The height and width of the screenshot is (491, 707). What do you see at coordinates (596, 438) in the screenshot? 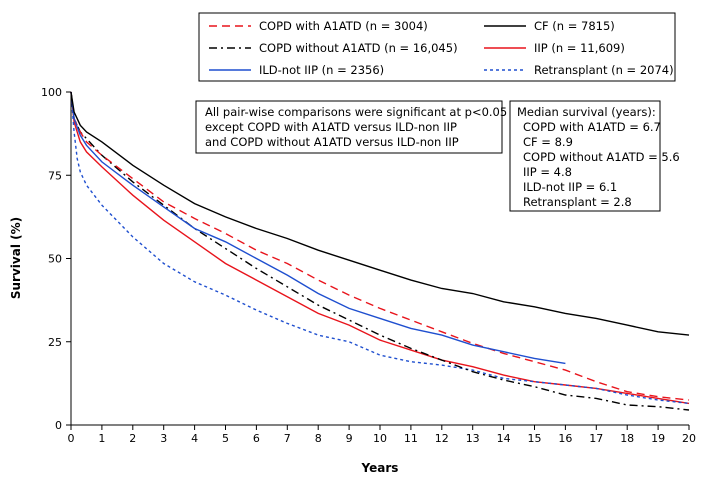
I see `x-tick-label: 17` at bounding box center [596, 438].